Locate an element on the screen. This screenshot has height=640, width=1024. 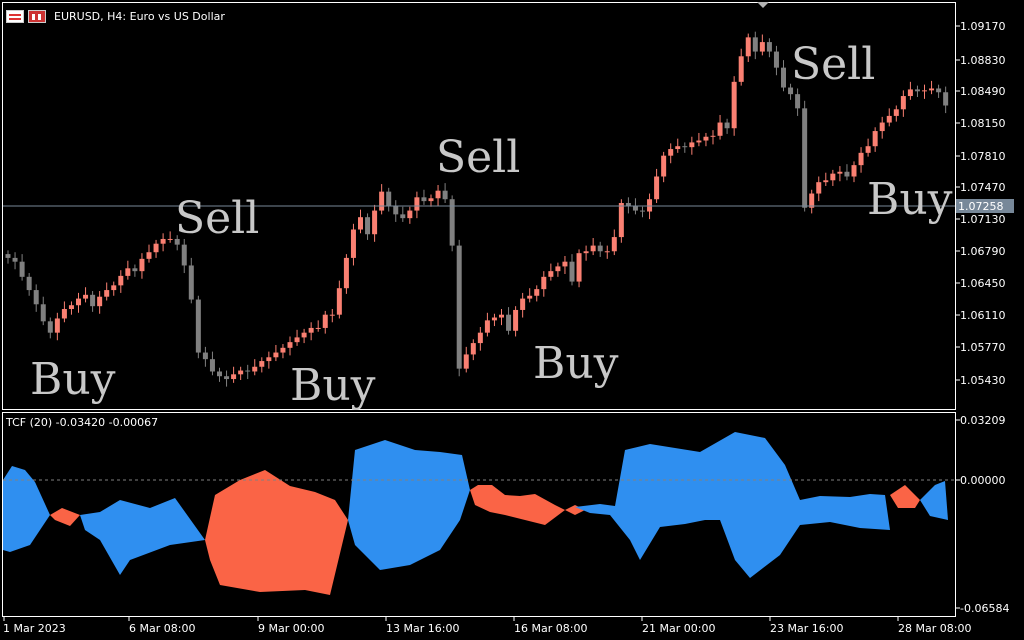
chart-header: EURUSD, H4: Euro vs US Dollar is located at coordinates (115, 16).